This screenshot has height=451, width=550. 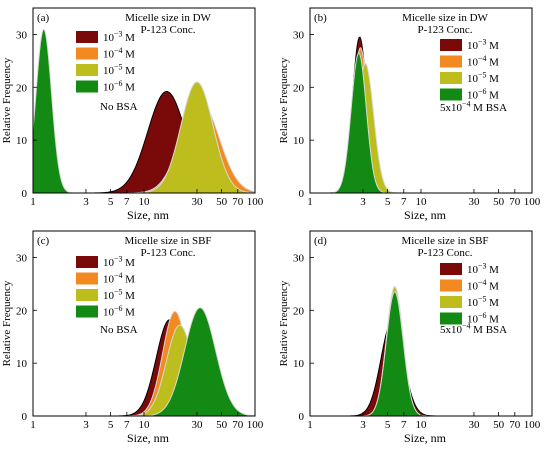 What do you see at coordinates (310, 425) in the screenshot?
I see `x-tick-label: 1` at bounding box center [310, 425].